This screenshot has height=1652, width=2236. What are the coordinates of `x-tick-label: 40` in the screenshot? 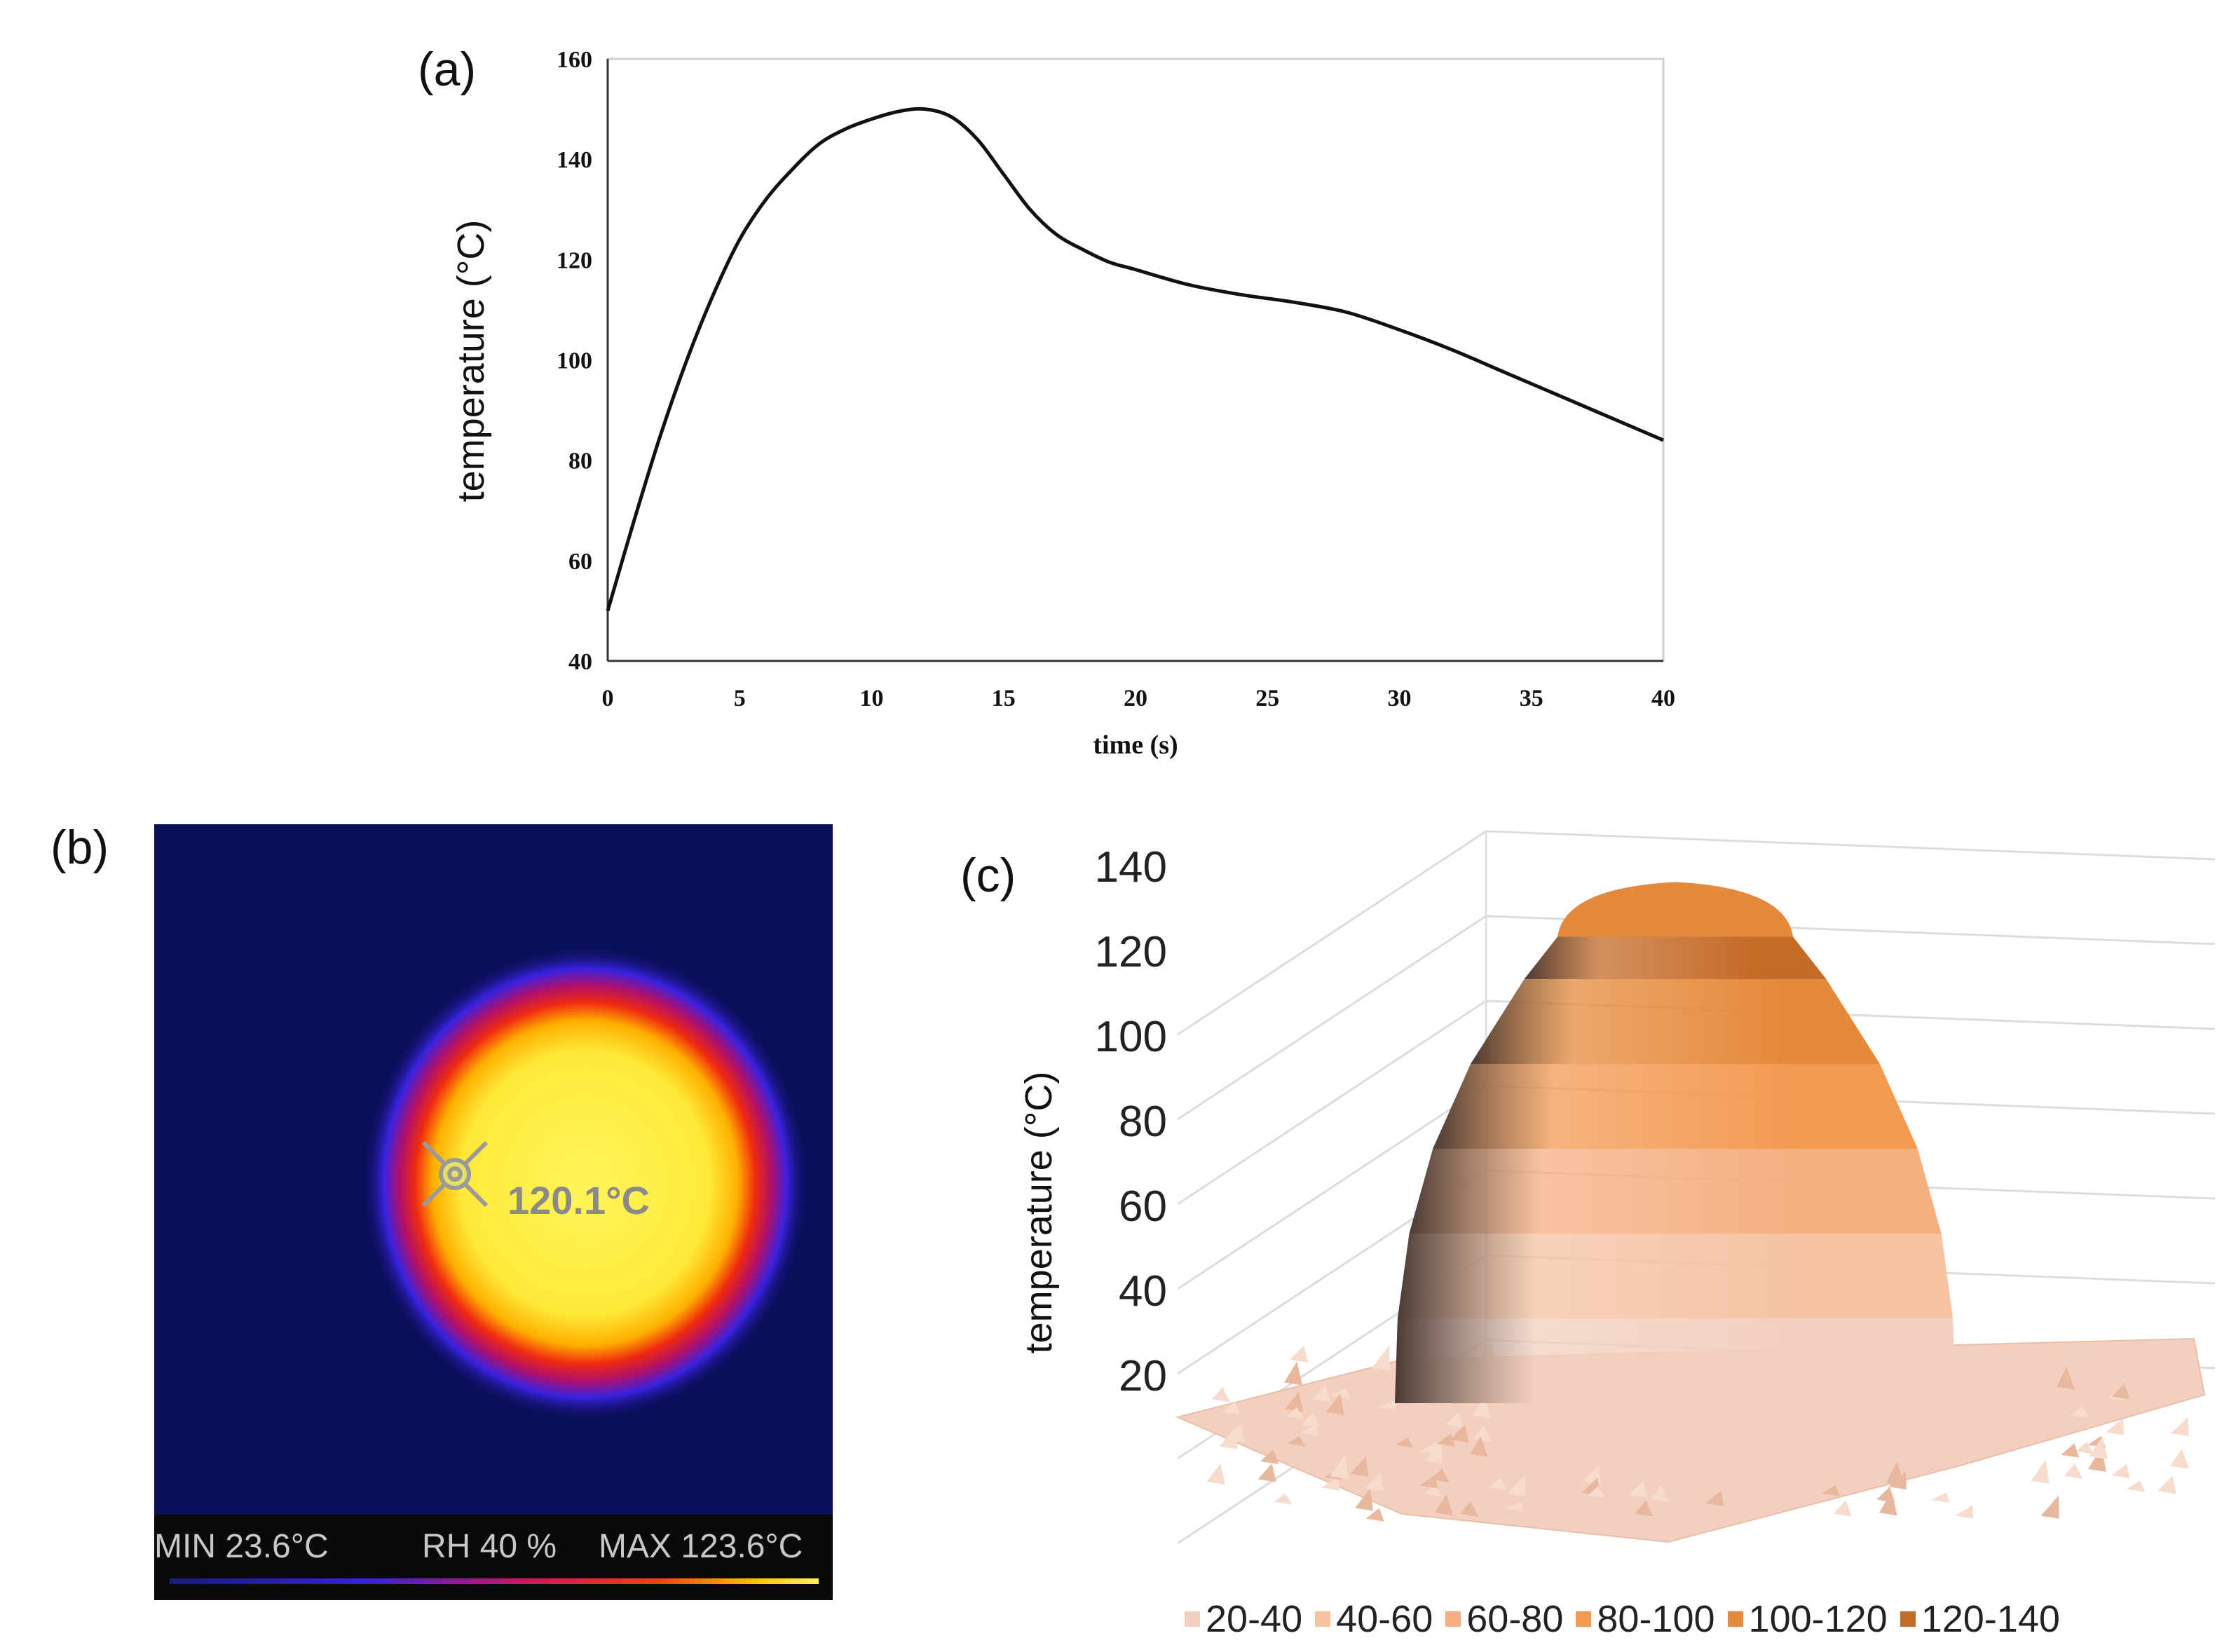 It's located at (1663, 698).